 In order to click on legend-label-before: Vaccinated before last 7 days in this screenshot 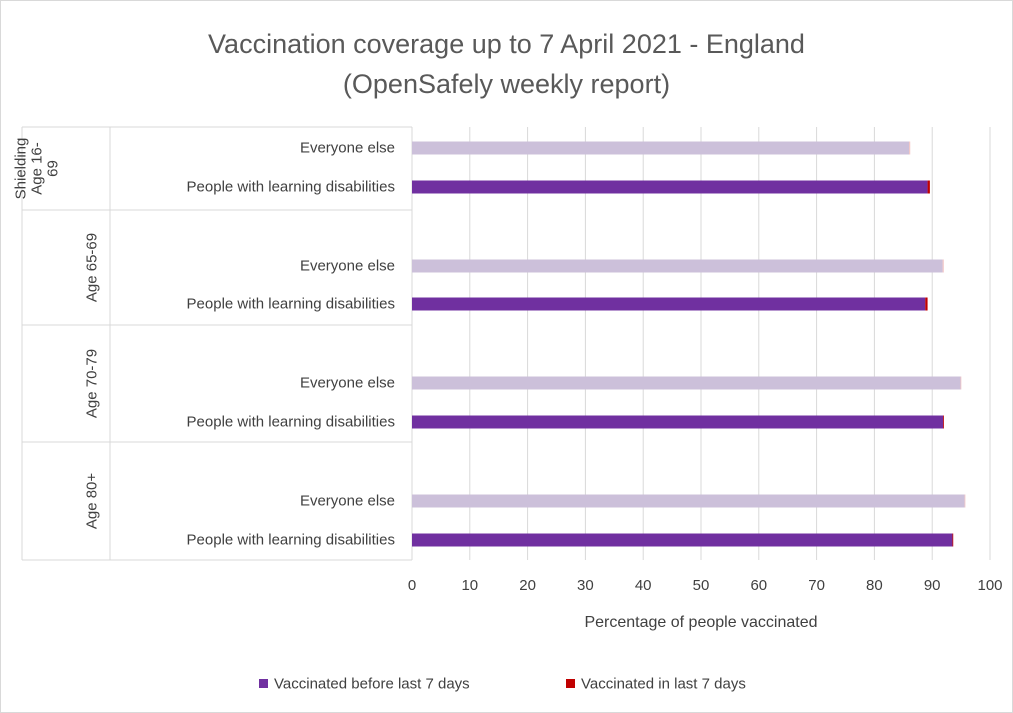, I will do `click(372, 684)`.